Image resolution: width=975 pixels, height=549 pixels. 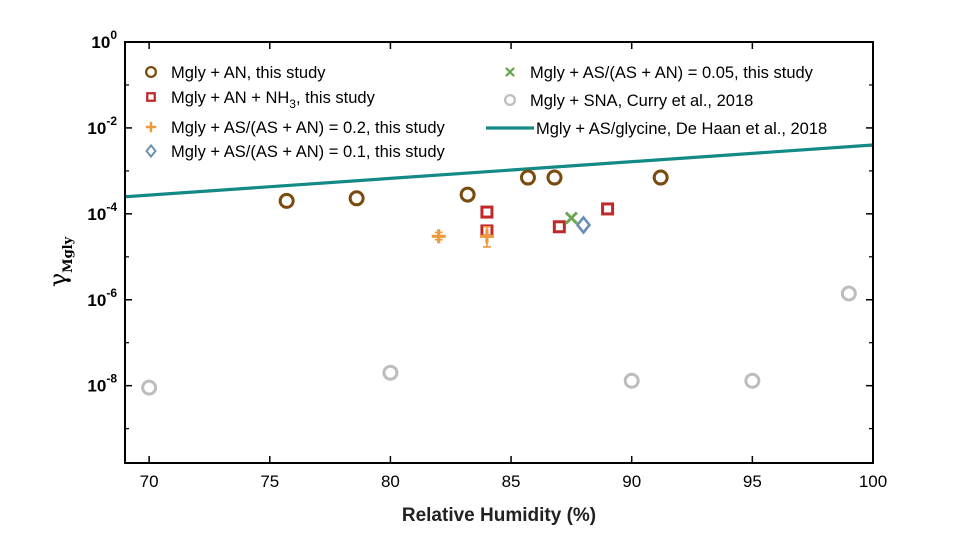 I want to click on y-tick-label: 10⁻⁴, so click(x=102, y=212).